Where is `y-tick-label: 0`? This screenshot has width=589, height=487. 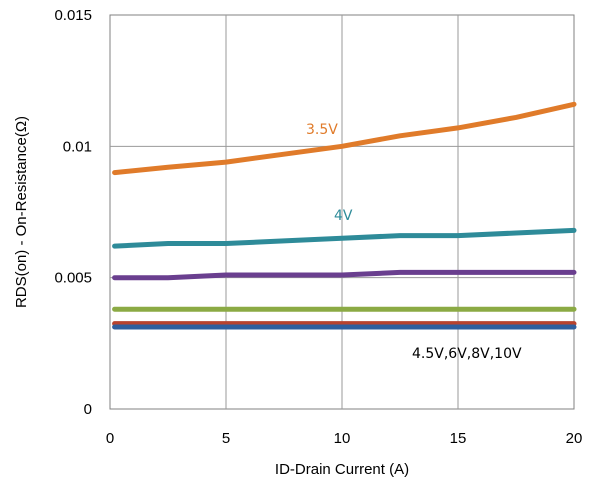 y-tick-label: 0 is located at coordinates (88, 409).